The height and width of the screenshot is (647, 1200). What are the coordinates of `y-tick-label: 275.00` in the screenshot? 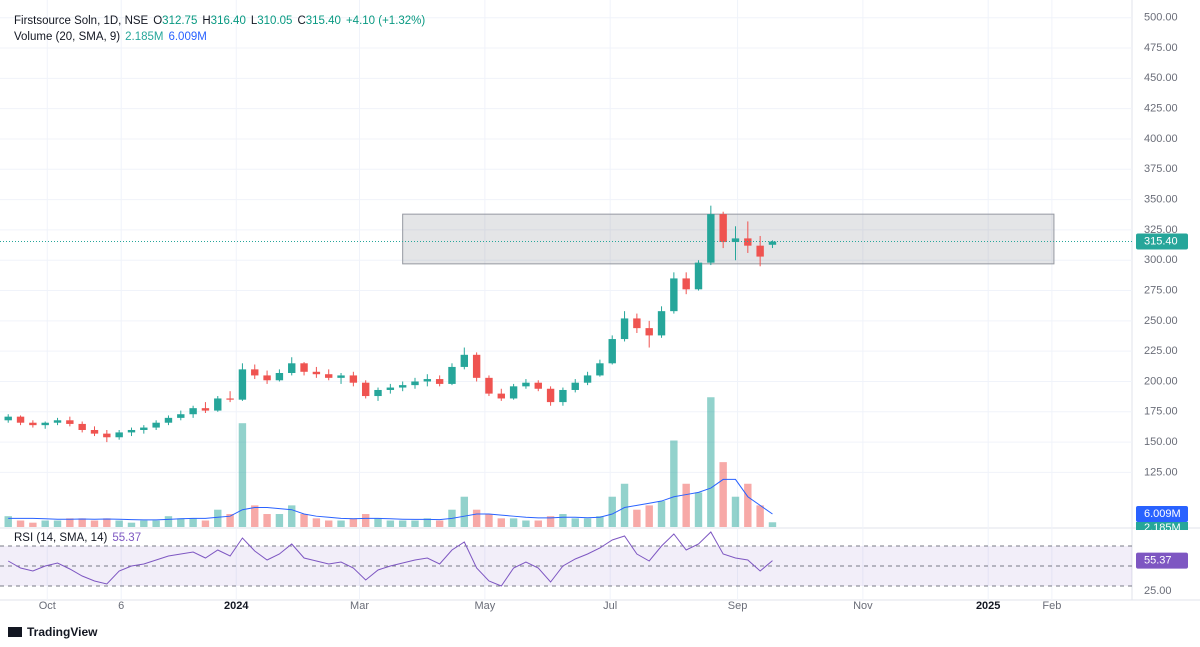 It's located at (1161, 290).